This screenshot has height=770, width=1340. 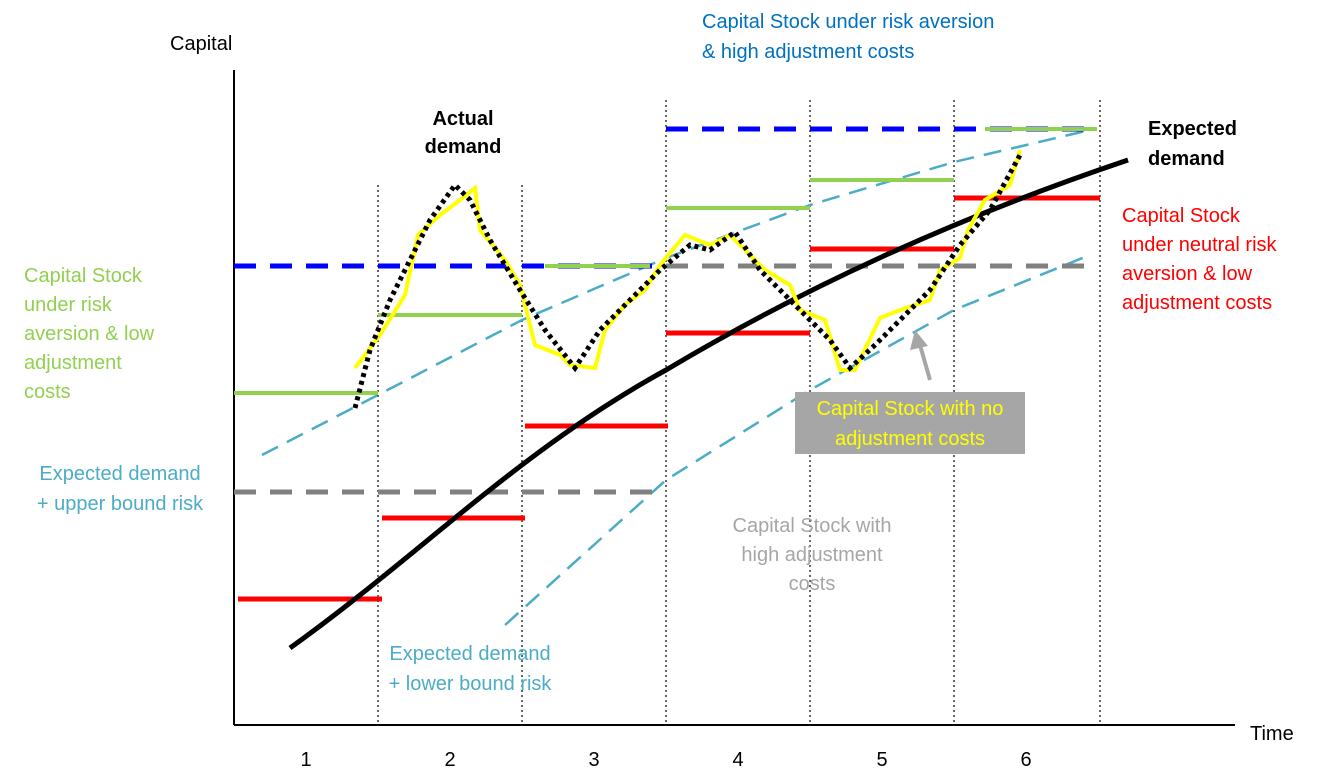 What do you see at coordinates (68, 305) in the screenshot?
I see `label: under risk` at bounding box center [68, 305].